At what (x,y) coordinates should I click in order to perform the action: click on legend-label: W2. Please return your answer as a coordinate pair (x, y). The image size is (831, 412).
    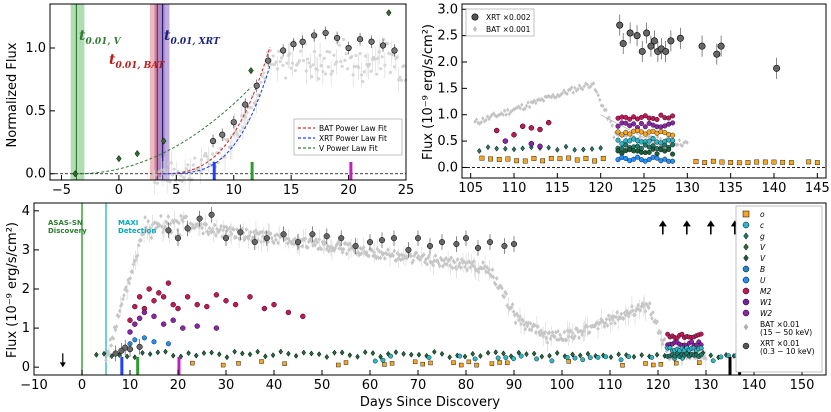
    Looking at the image, I should click on (766, 313).